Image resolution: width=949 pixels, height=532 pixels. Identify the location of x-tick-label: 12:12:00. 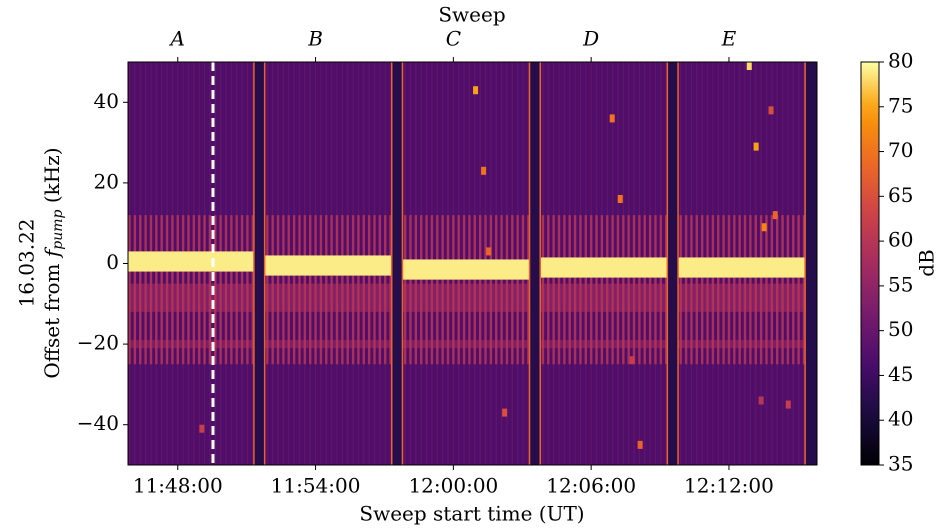
(729, 486).